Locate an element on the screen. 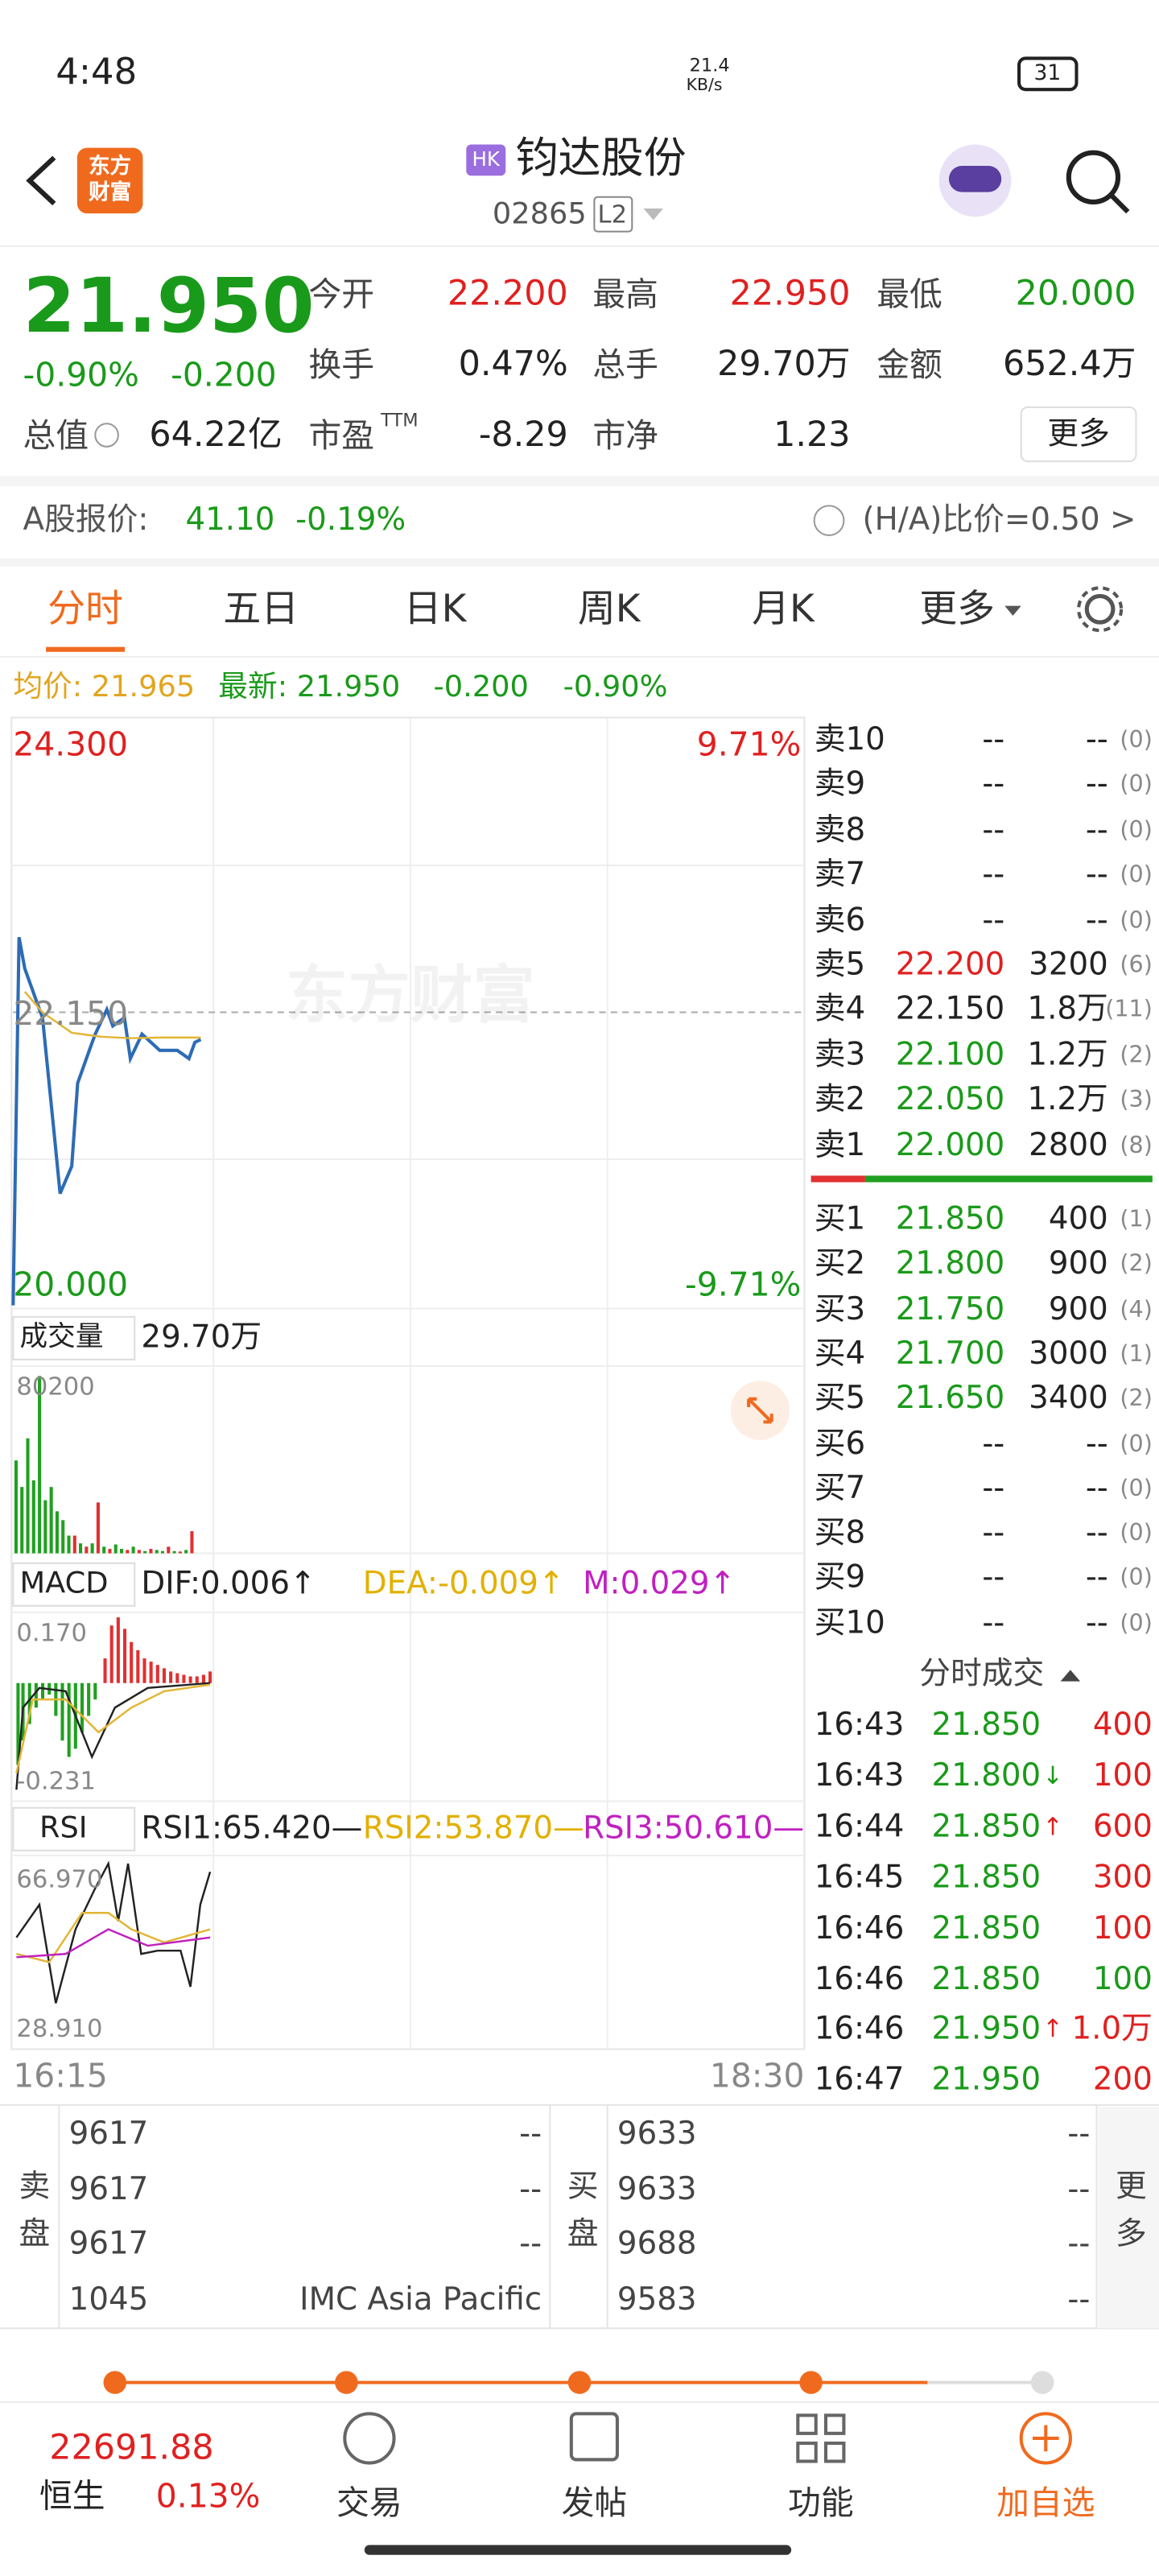 This screenshot has height=2576, width=1159. nav-item: 加自选 is located at coordinates (1045, 2502).